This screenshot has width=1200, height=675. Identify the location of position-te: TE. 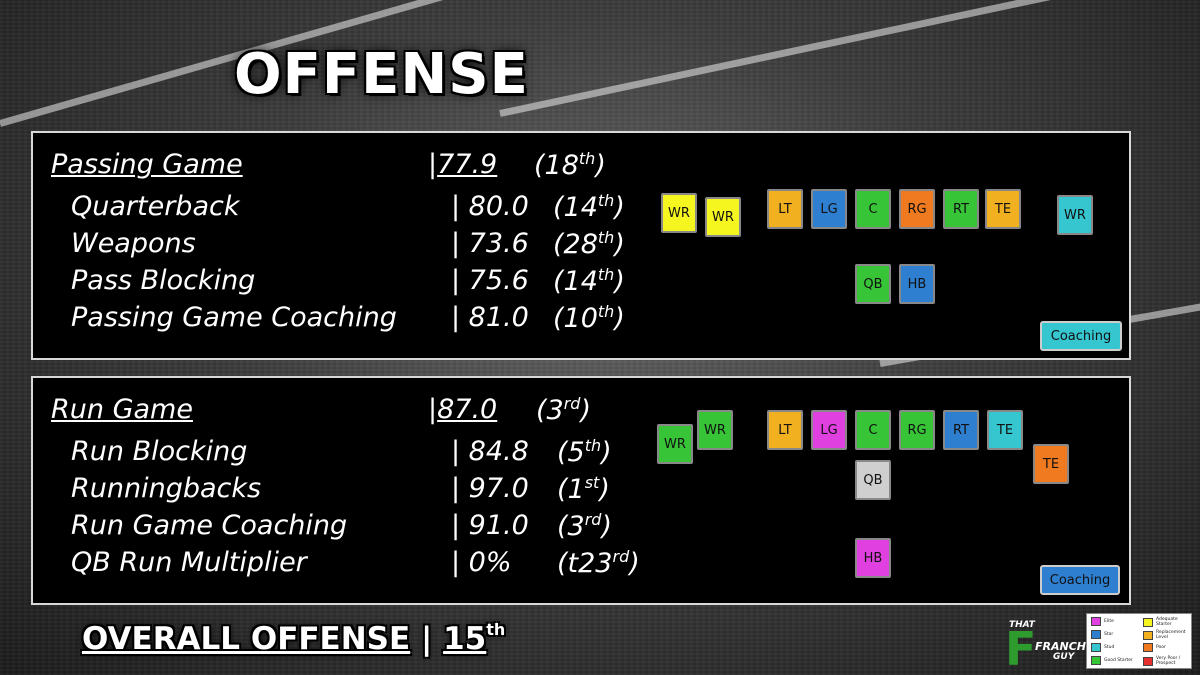
(1003, 209).